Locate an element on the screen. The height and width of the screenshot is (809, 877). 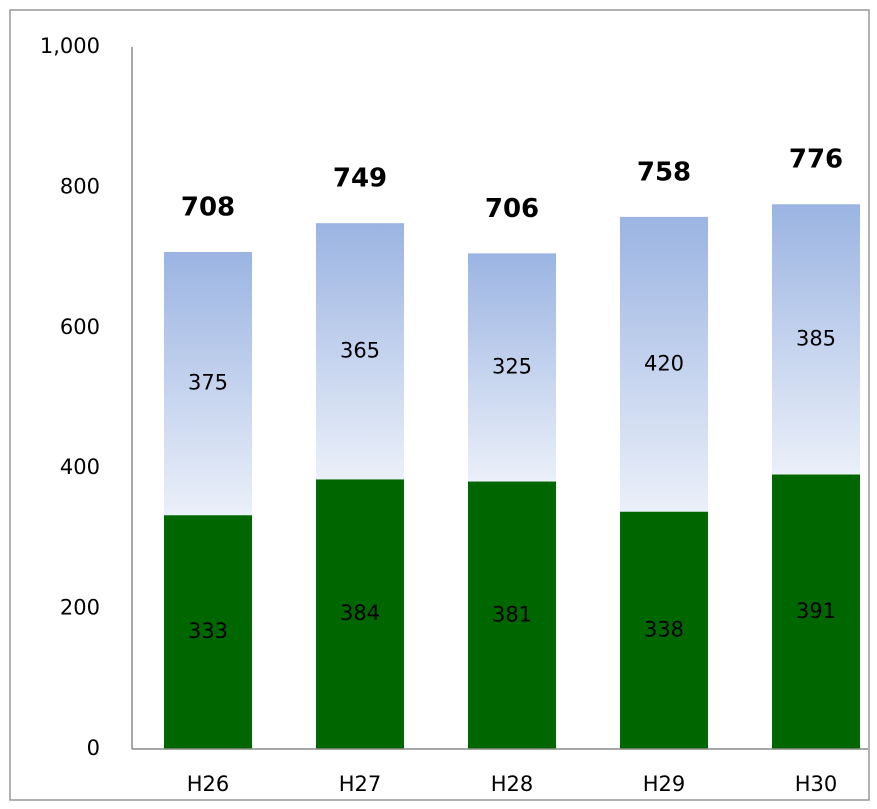
data-label: 325 is located at coordinates (512, 366).